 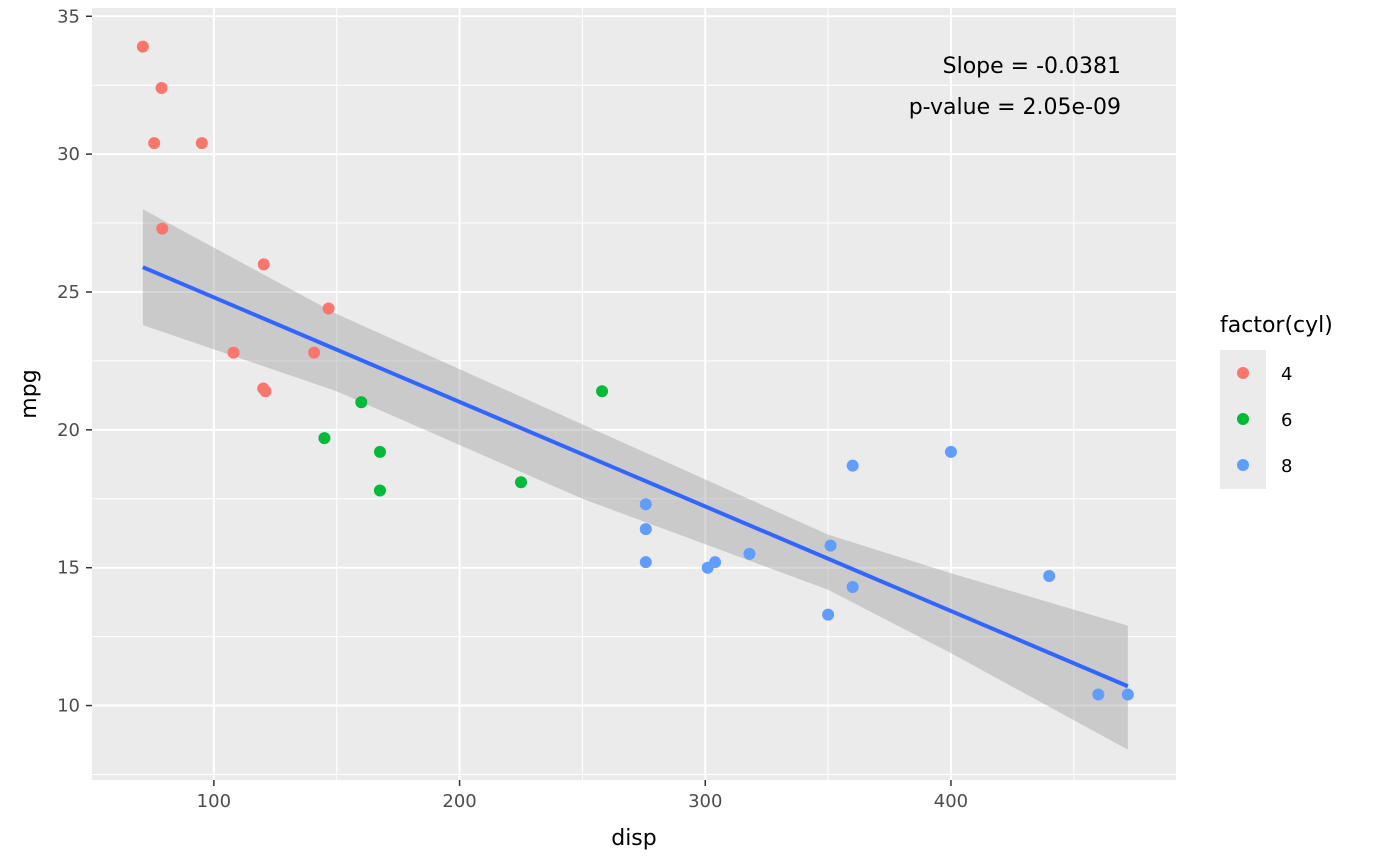 I want to click on legend-label-cyl-6: 6, so click(x=1286, y=420).